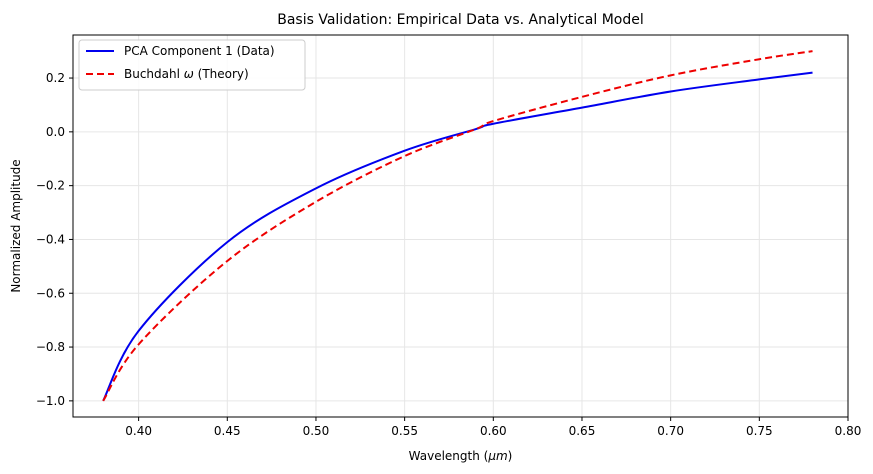 The width and height of the screenshot is (873, 474). I want to click on y-tick-label: −0.8, so click(50, 347).